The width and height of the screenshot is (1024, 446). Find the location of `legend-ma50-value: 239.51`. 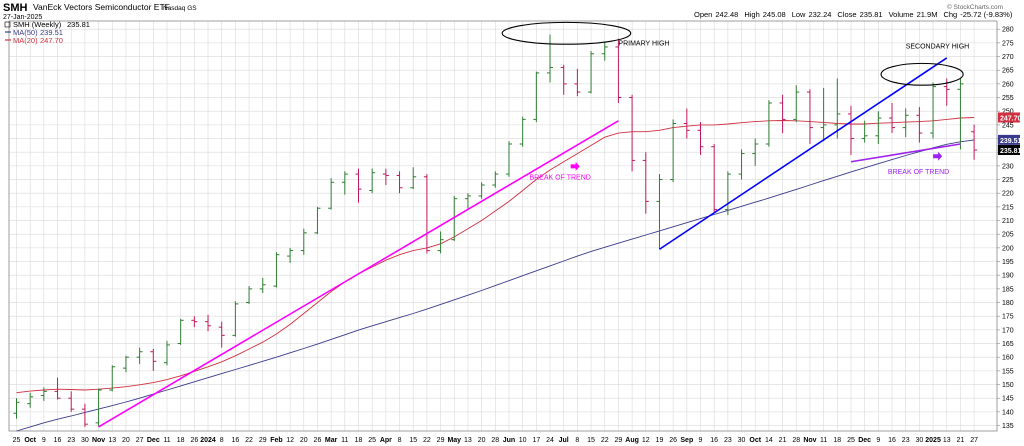

legend-ma50-value: 239.51 is located at coordinates (51, 32).